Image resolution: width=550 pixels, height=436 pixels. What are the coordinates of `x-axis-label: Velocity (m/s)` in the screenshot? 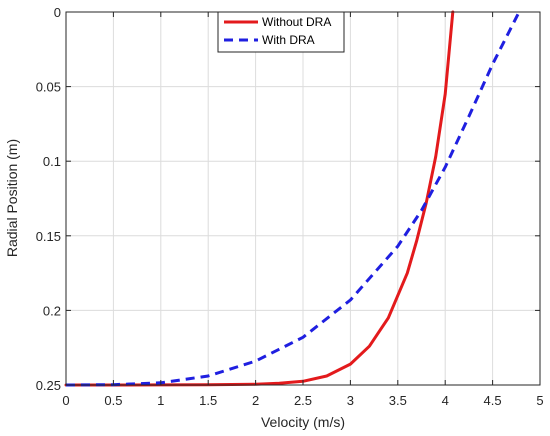 It's located at (303, 422).